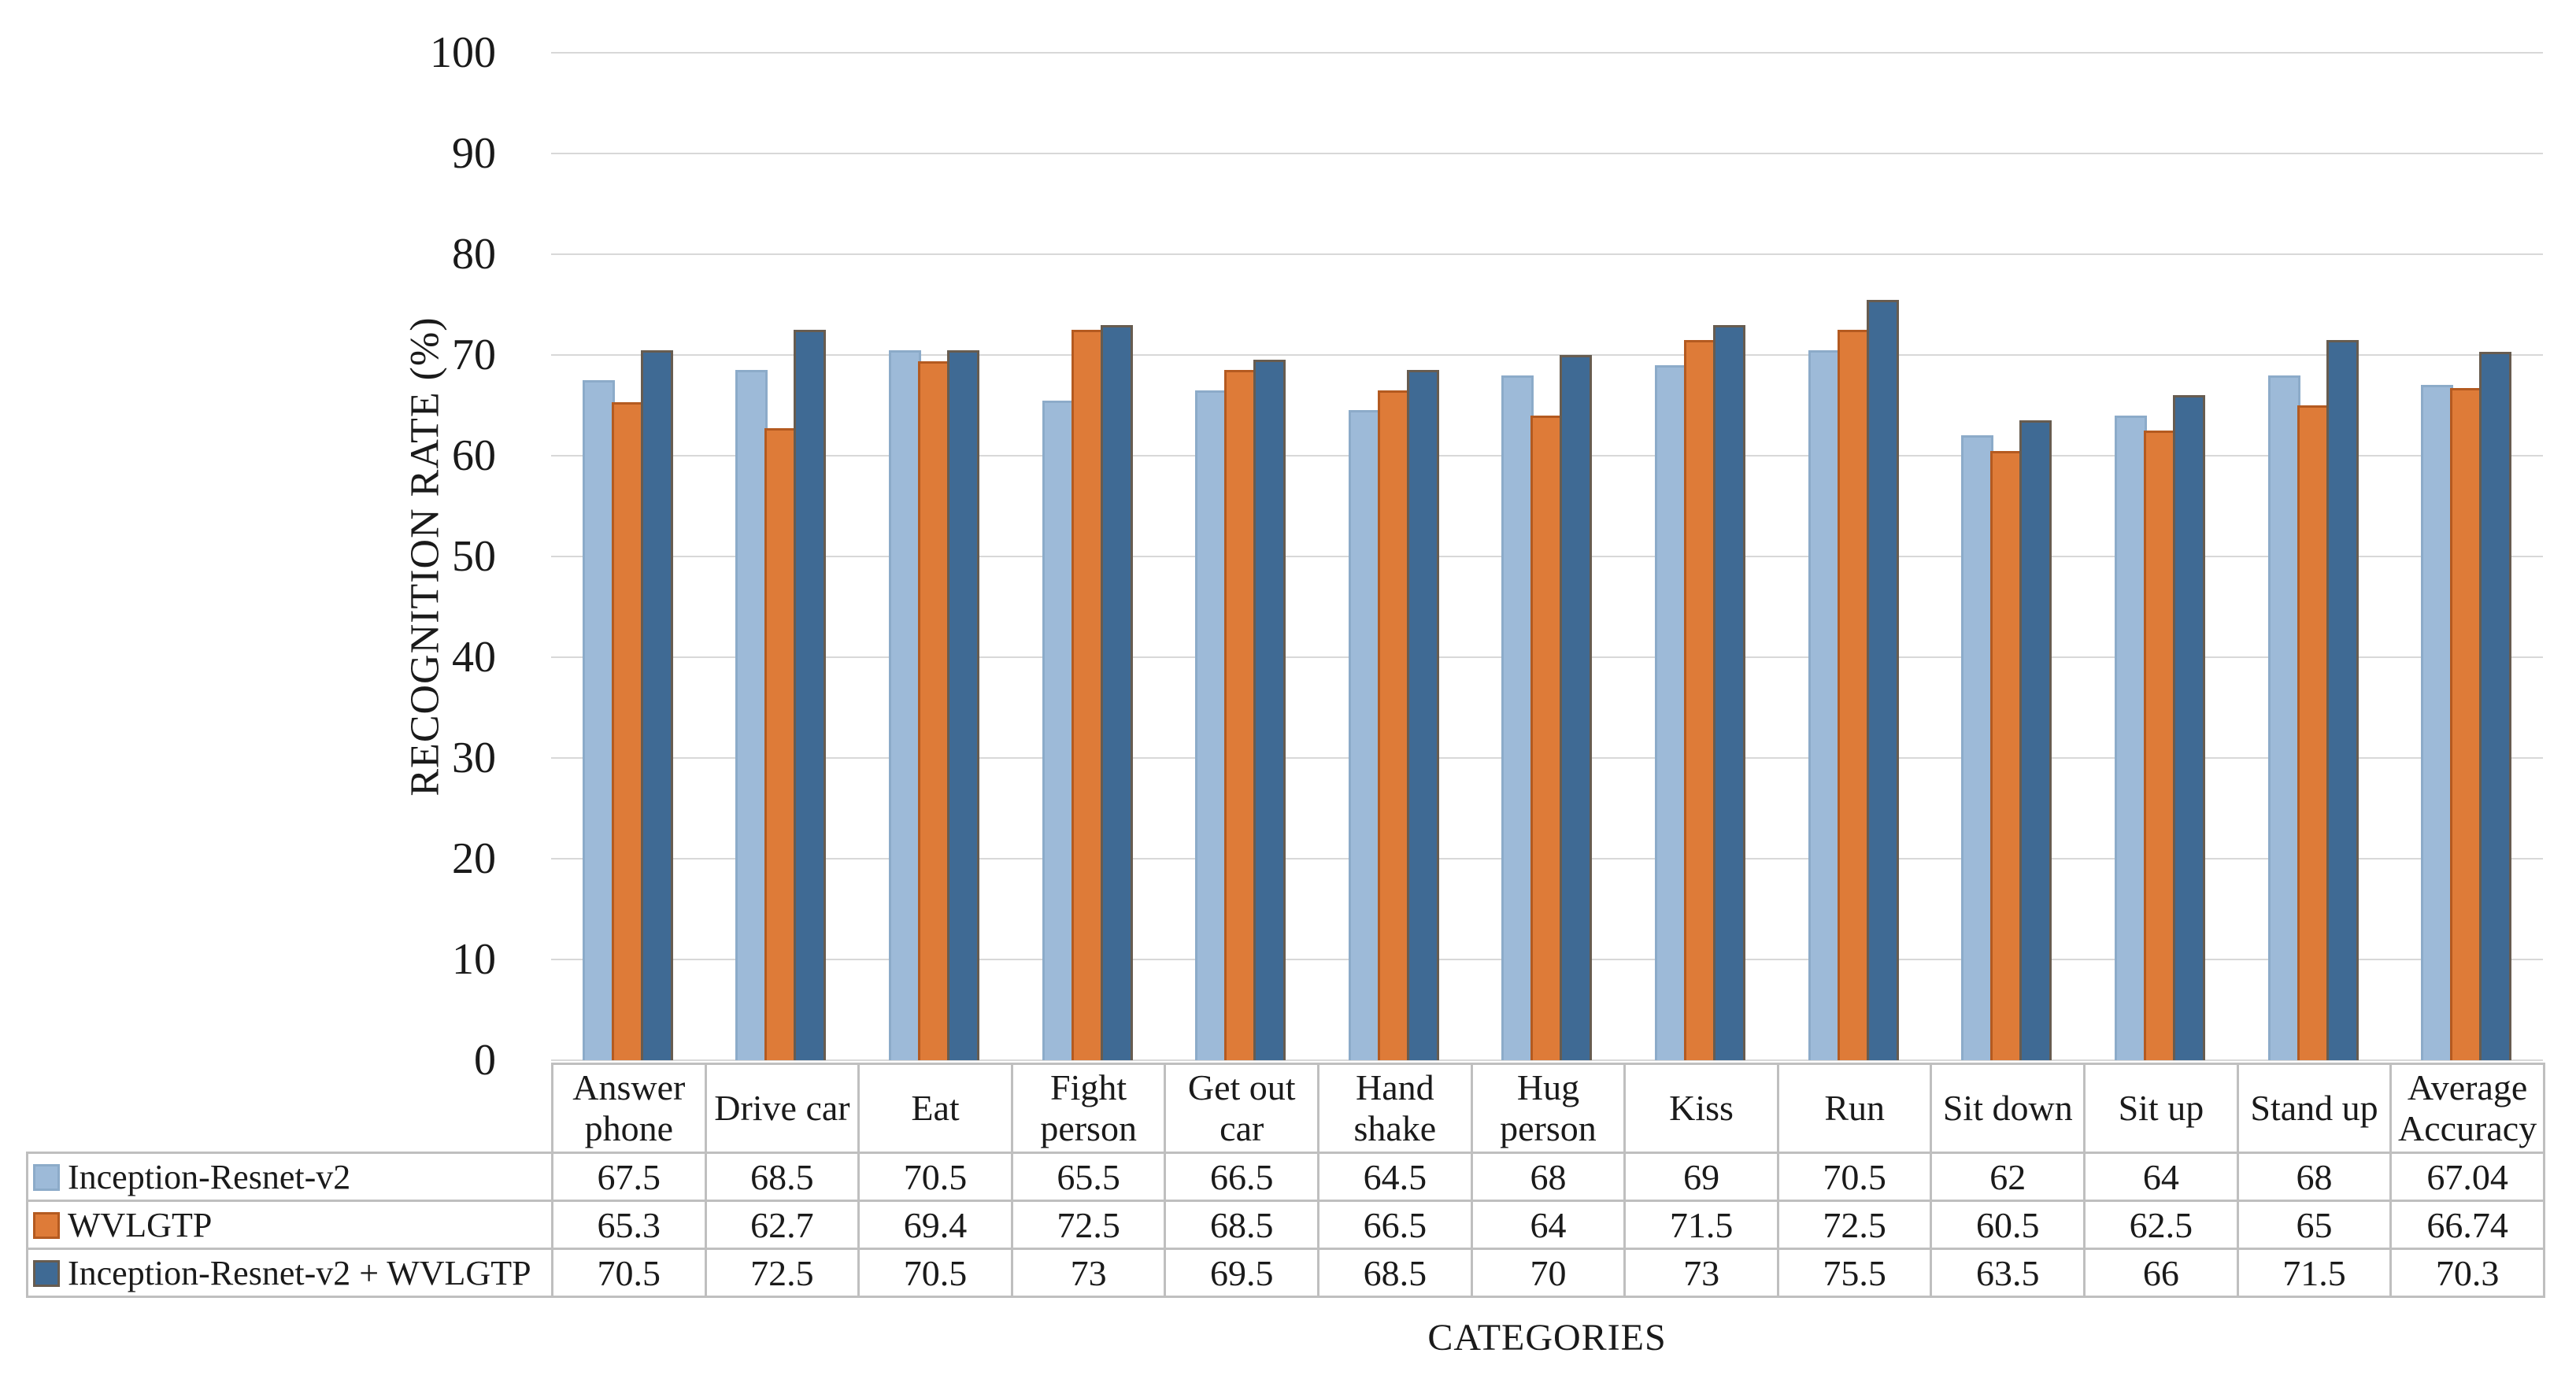  What do you see at coordinates (1548, 1108) in the screenshot?
I see `category-header: Hug person` at bounding box center [1548, 1108].